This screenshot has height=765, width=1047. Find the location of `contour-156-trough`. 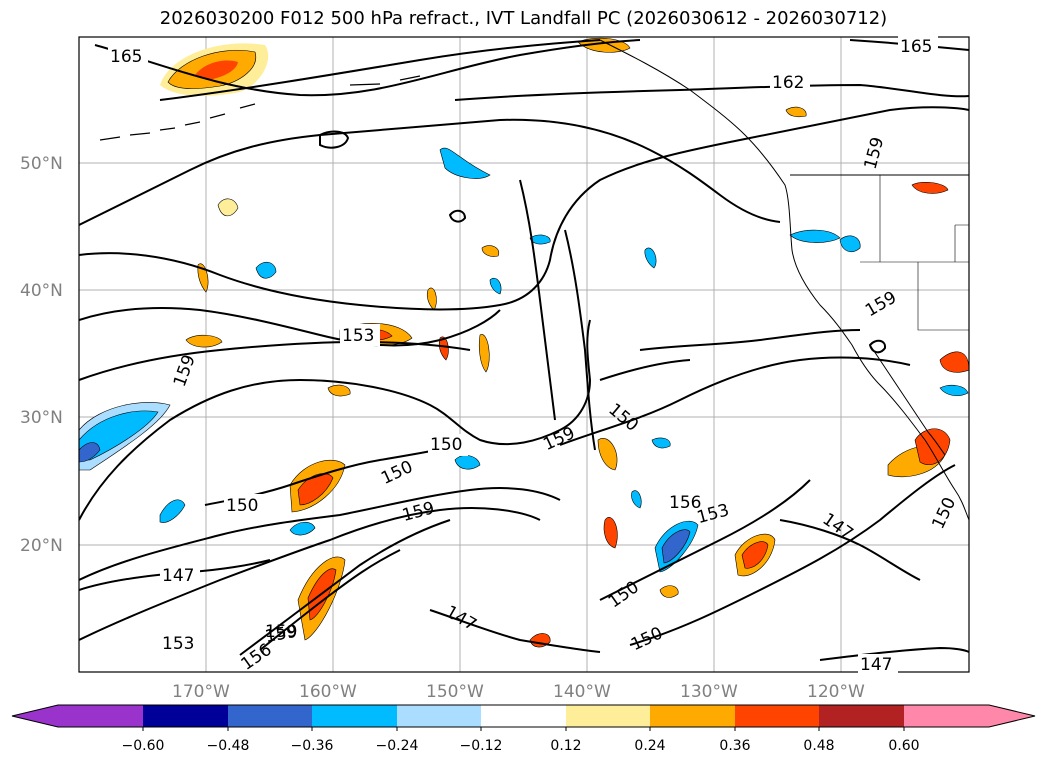

contour-156-trough is located at coordinates (330, 600).